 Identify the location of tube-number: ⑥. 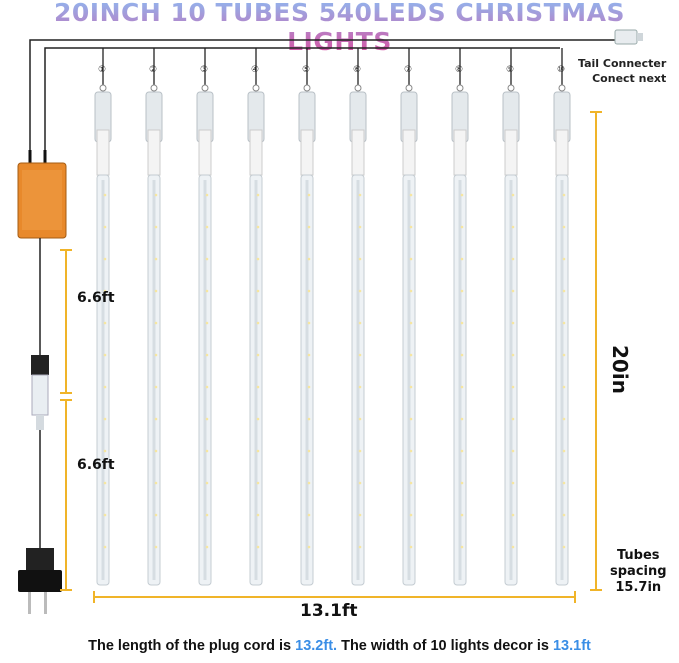
(357, 70).